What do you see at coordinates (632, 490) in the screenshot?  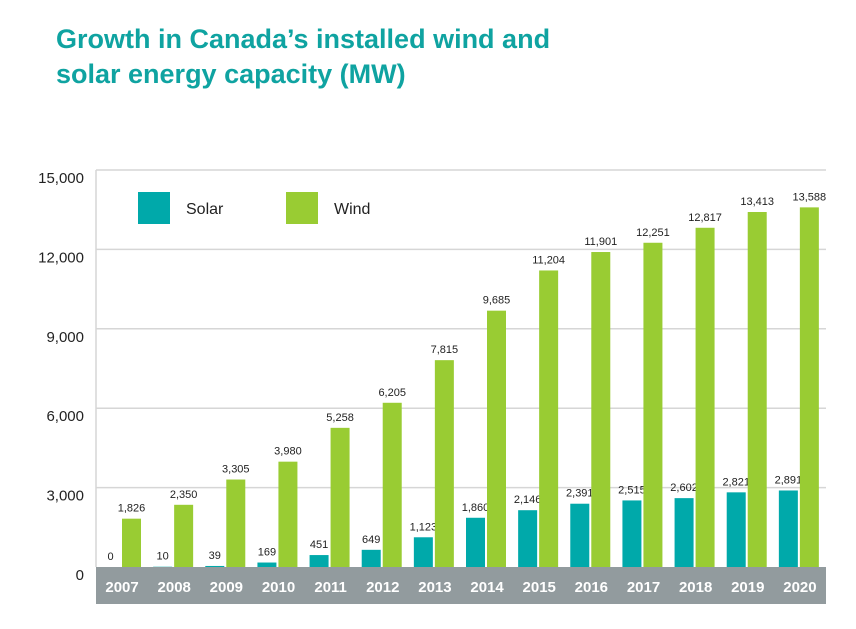 I see `data-label-solar: 2,515` at bounding box center [632, 490].